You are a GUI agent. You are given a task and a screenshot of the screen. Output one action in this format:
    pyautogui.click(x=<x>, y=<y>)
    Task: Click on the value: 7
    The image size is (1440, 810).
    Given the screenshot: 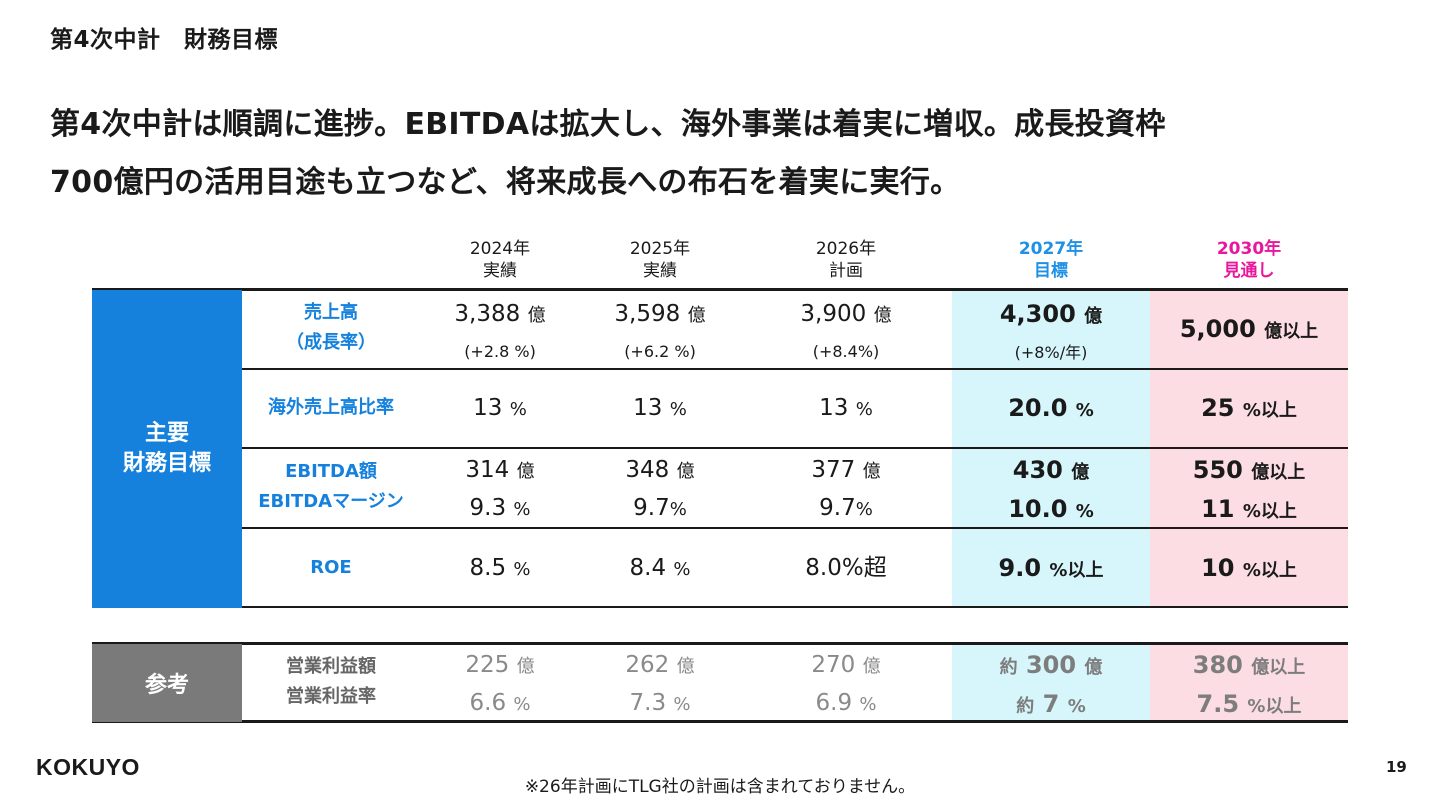 What is the action you would take?
    pyautogui.click(x=1051, y=704)
    